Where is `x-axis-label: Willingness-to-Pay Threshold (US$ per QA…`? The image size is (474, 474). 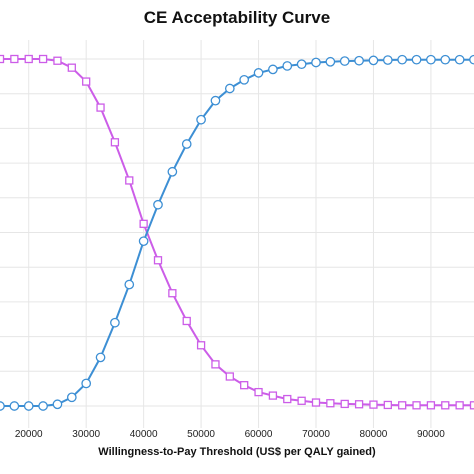
x-axis-label: Willingness-to-Pay Threshold (US$ per QA… is located at coordinates (237, 452).